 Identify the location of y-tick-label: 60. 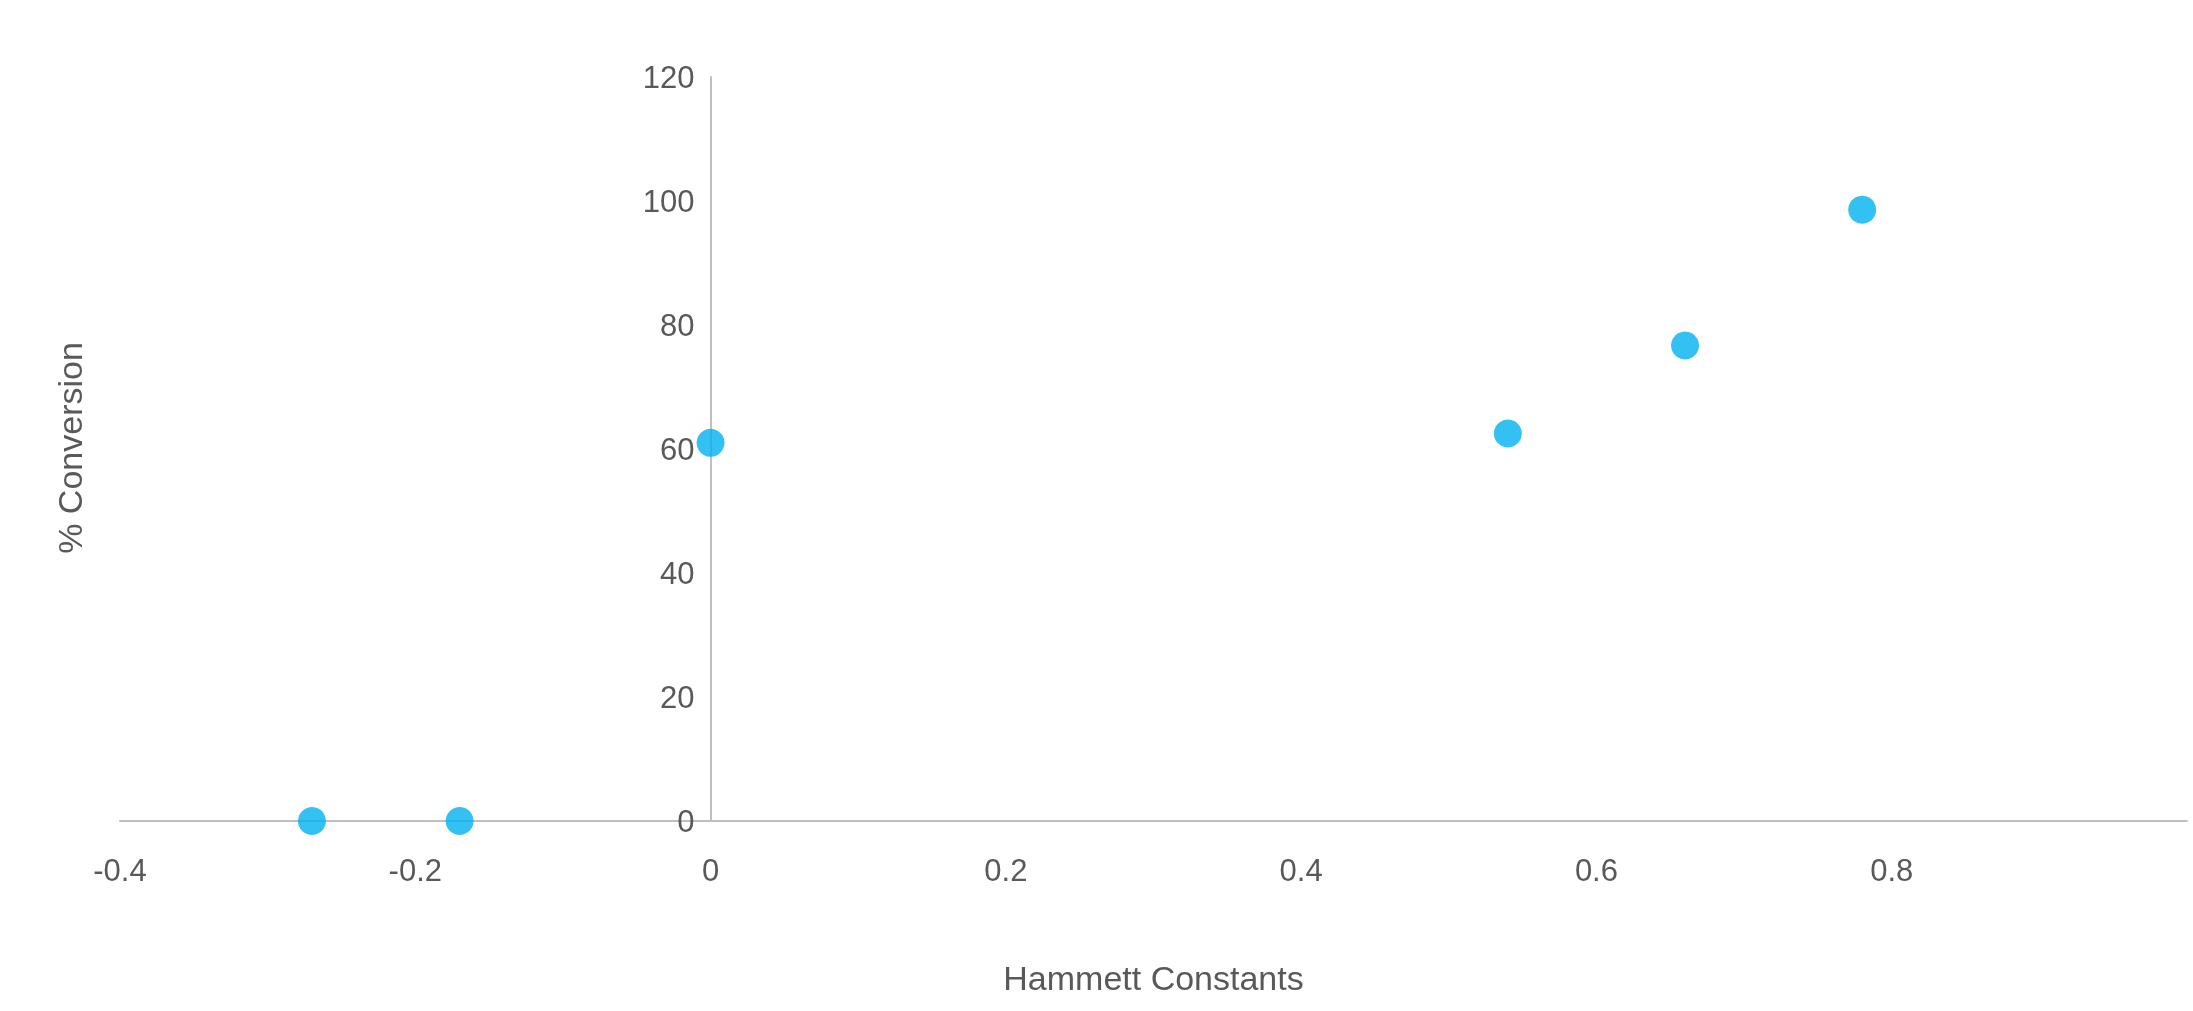
(677, 449).